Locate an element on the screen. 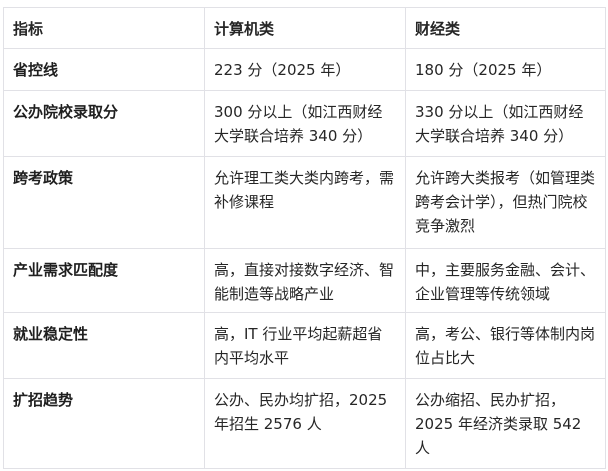 The height and width of the screenshot is (471, 608). row-label: 就业稳定性 is located at coordinates (104, 345).